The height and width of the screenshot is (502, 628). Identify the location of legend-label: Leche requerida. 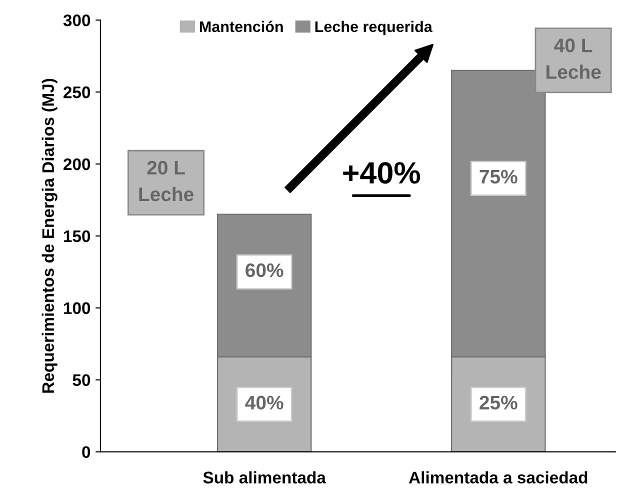
(373, 28).